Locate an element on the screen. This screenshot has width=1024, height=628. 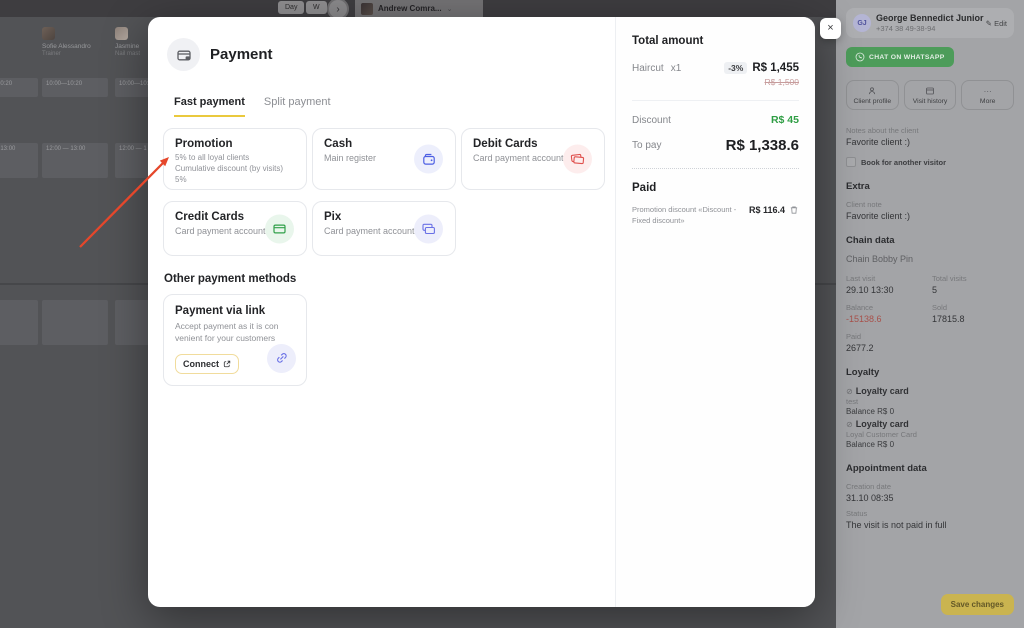
paid-header: Paid is located at coordinates (644, 188).